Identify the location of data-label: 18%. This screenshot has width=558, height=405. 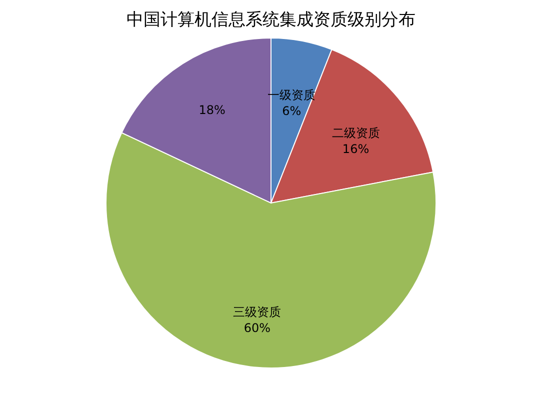
(212, 110).